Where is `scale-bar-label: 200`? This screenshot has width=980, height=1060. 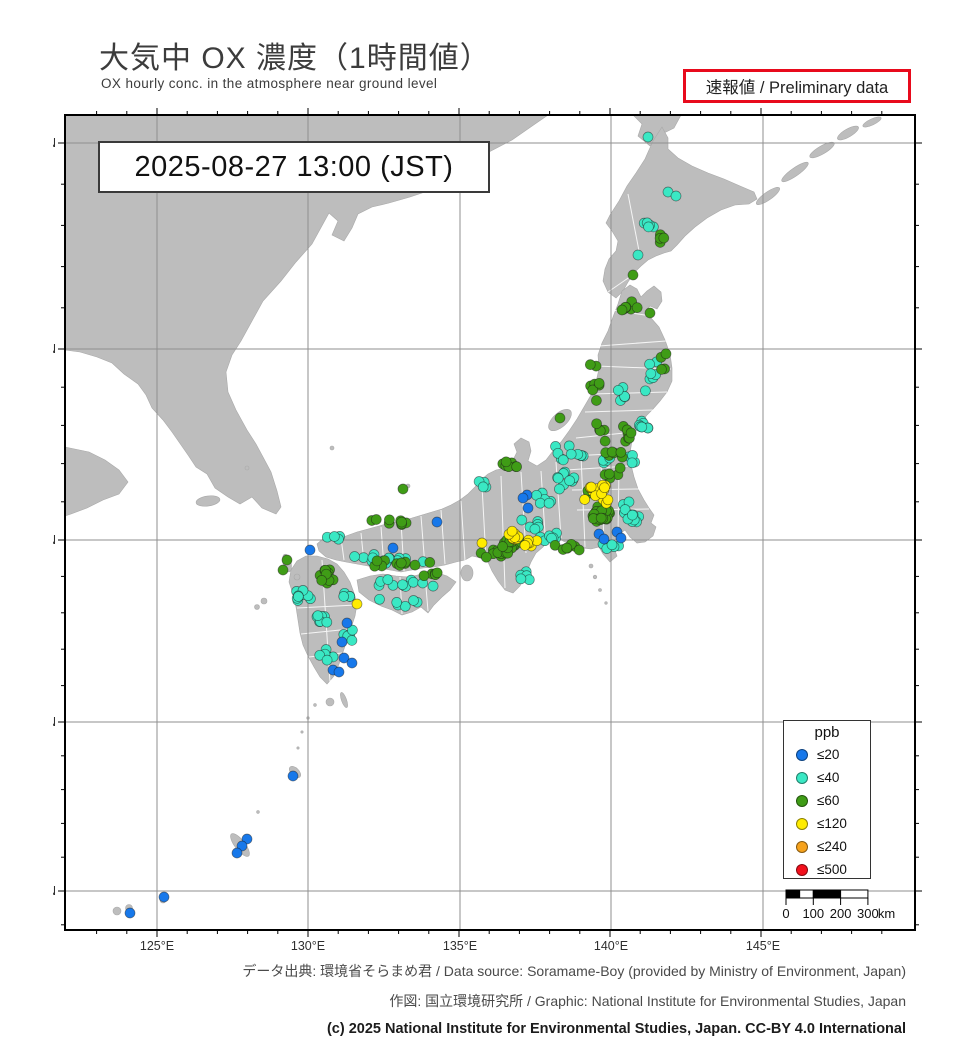
scale-bar-label: 200 is located at coordinates (841, 913).